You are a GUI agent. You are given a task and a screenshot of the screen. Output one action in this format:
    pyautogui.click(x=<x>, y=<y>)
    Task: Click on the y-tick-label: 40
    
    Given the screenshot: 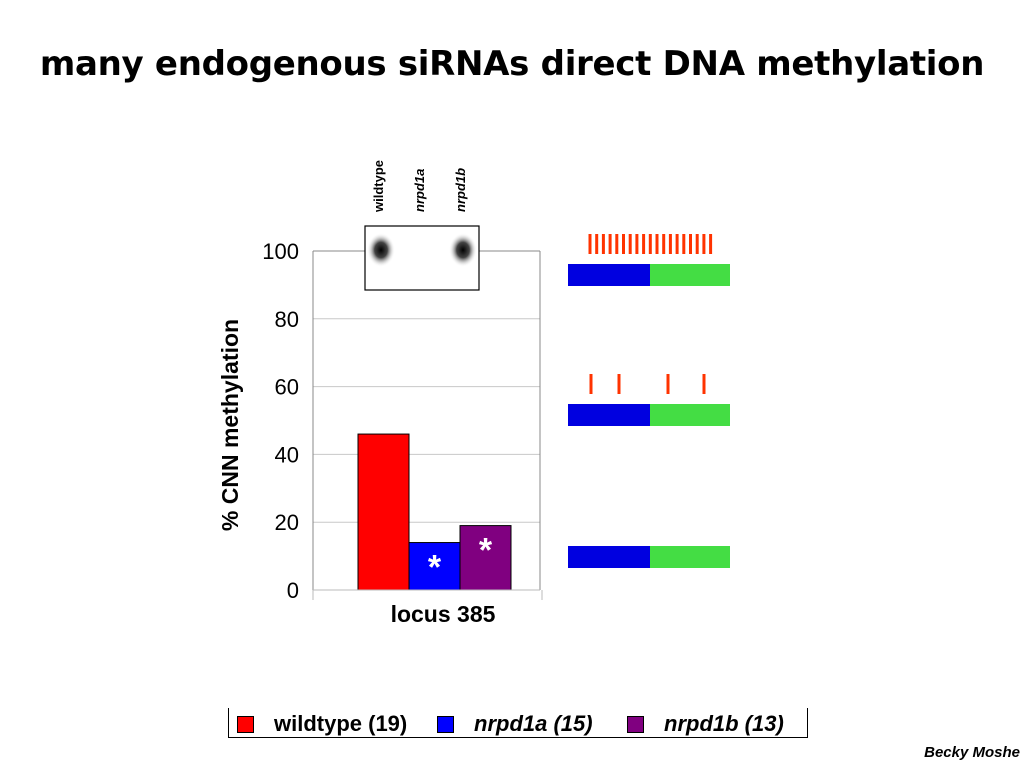 What is the action you would take?
    pyautogui.click(x=287, y=454)
    